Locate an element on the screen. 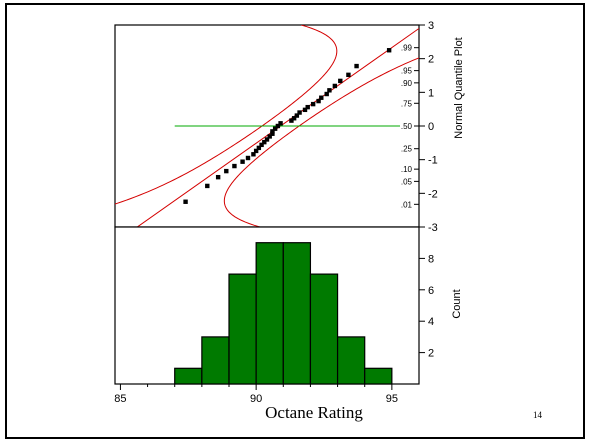 This screenshot has width=592, height=443. quantile-points is located at coordinates (287, 126).